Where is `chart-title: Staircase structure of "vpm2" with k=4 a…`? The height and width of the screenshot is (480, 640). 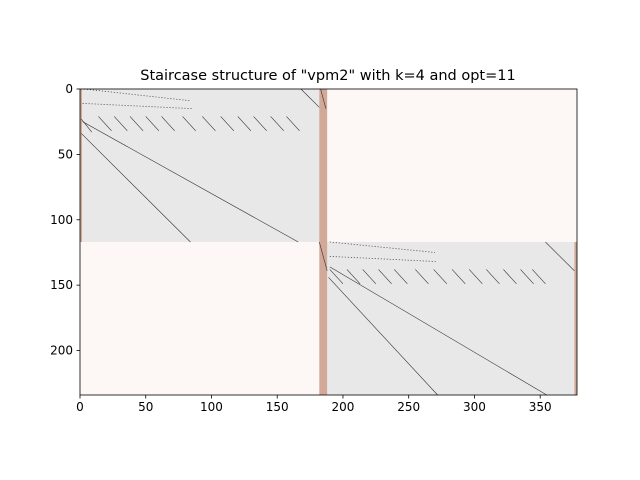 chart-title: Staircase structure of "vpm2" with k=4 a… is located at coordinates (327, 76).